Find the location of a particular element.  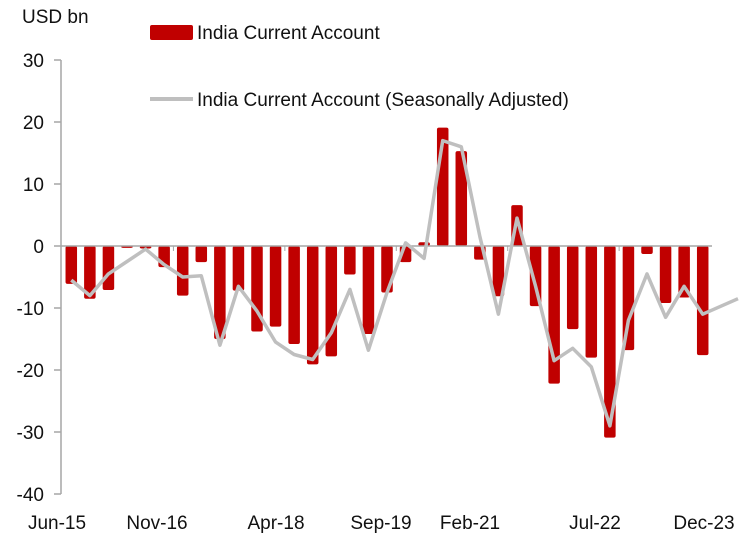

y-tick-label: -20 is located at coordinates (30, 371).